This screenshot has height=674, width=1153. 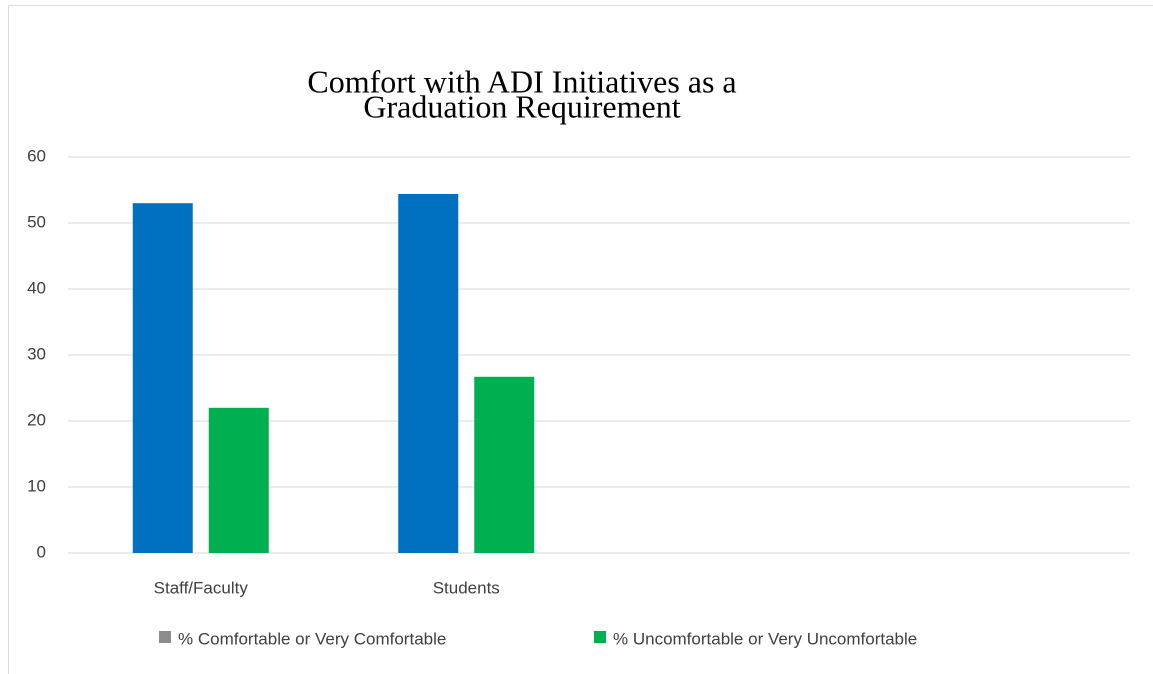 I want to click on y-tick-label: 40, so click(x=36, y=287).